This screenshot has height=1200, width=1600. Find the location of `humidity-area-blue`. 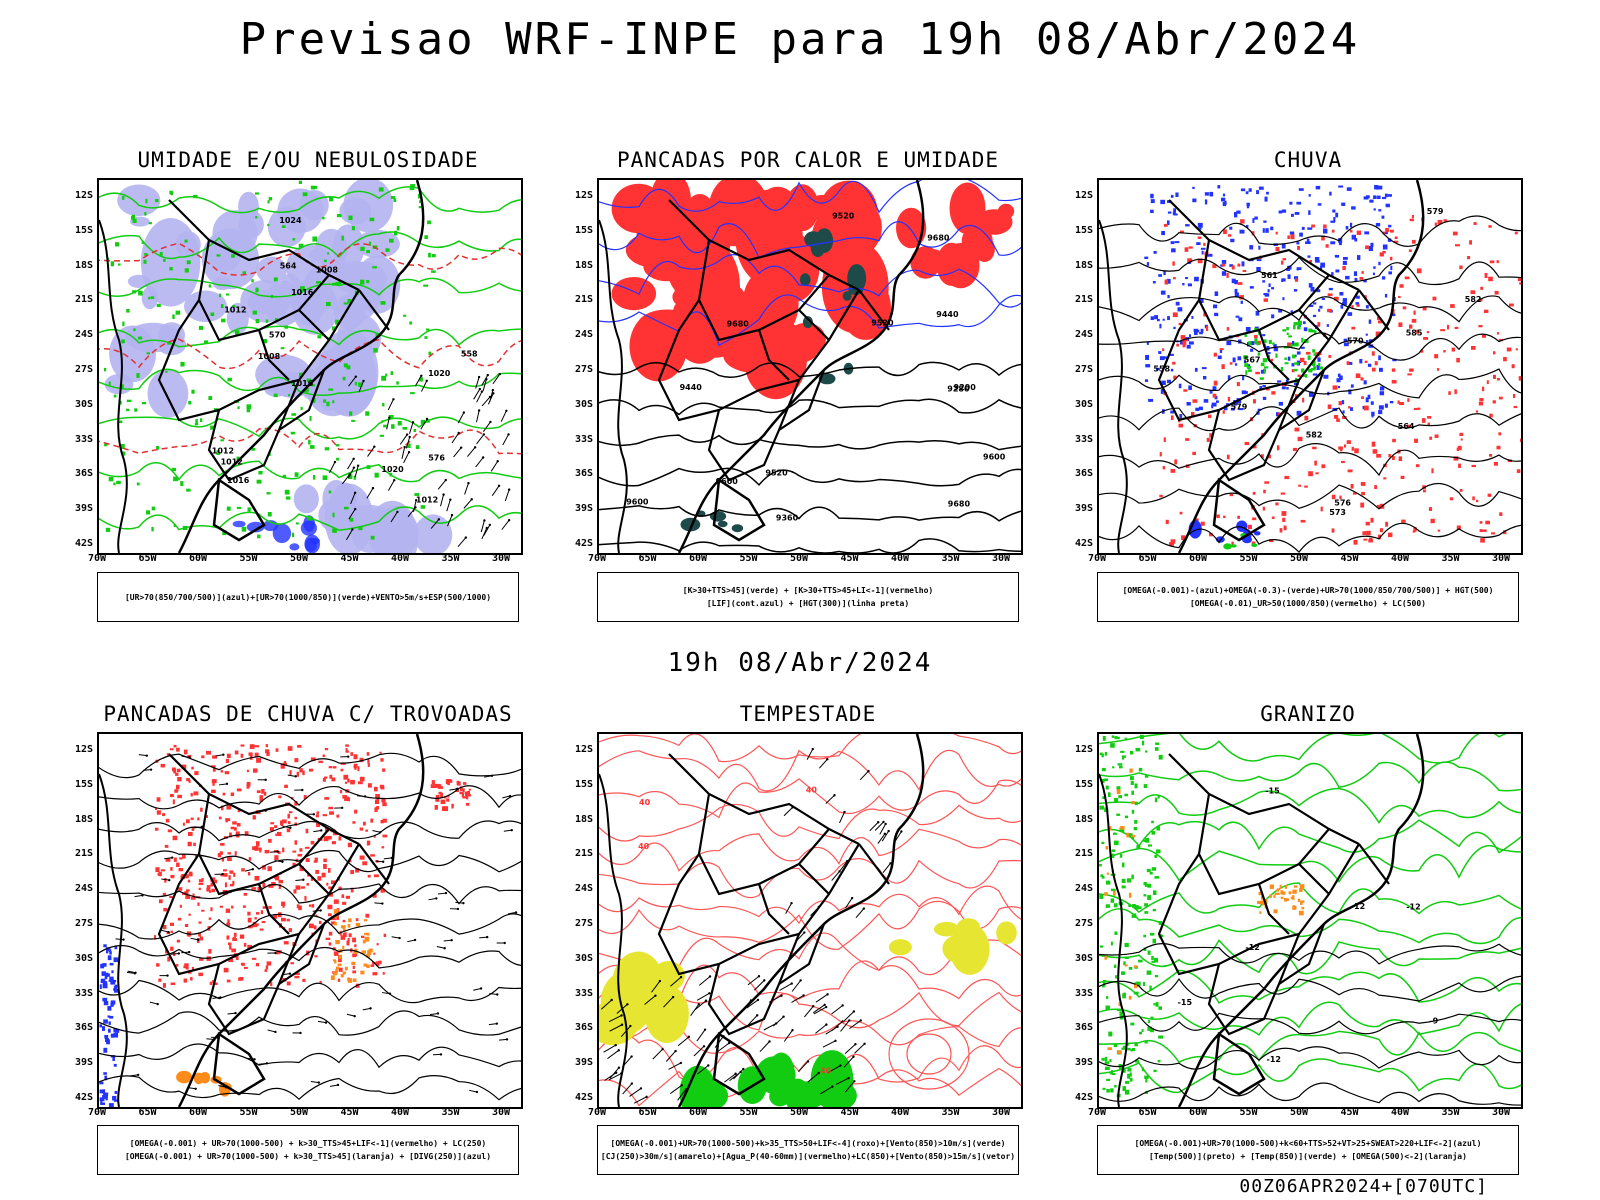

humidity-area-blue is located at coordinates (306, 499).